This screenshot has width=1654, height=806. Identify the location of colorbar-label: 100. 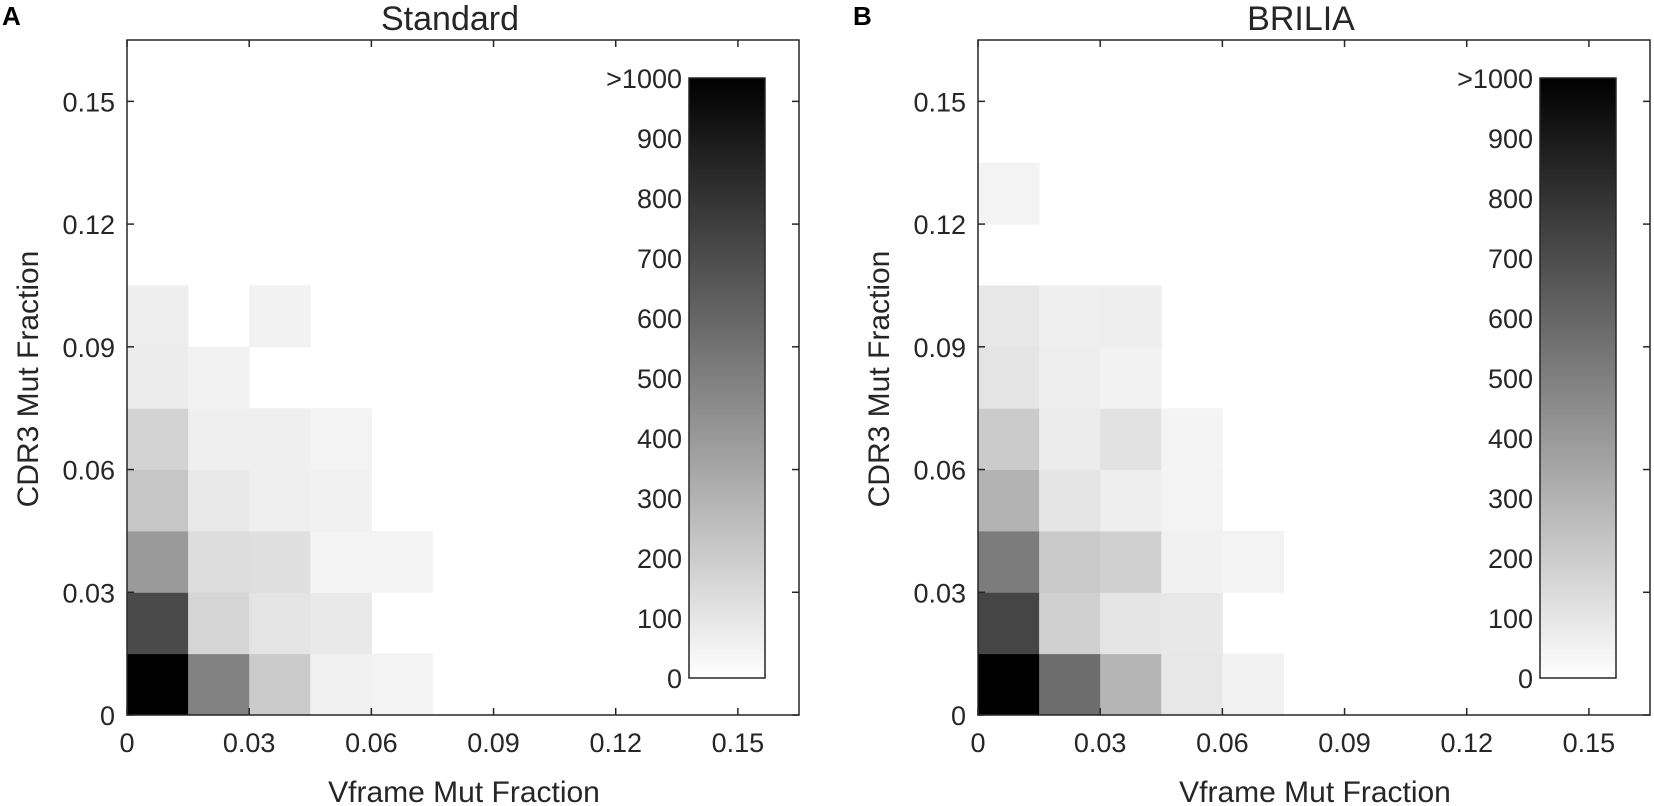
(659, 619).